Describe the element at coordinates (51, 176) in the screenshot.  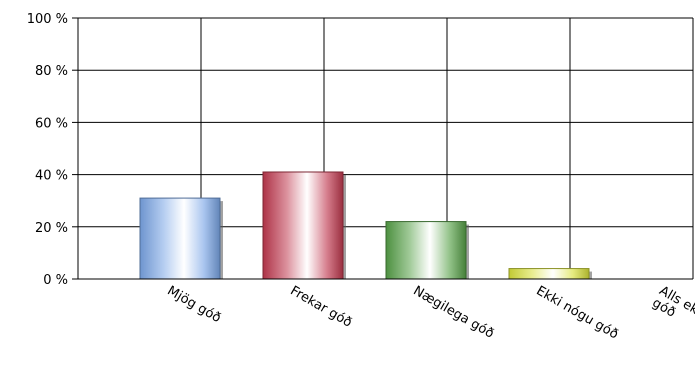
I see `y-tick-label: 40 %` at that location.